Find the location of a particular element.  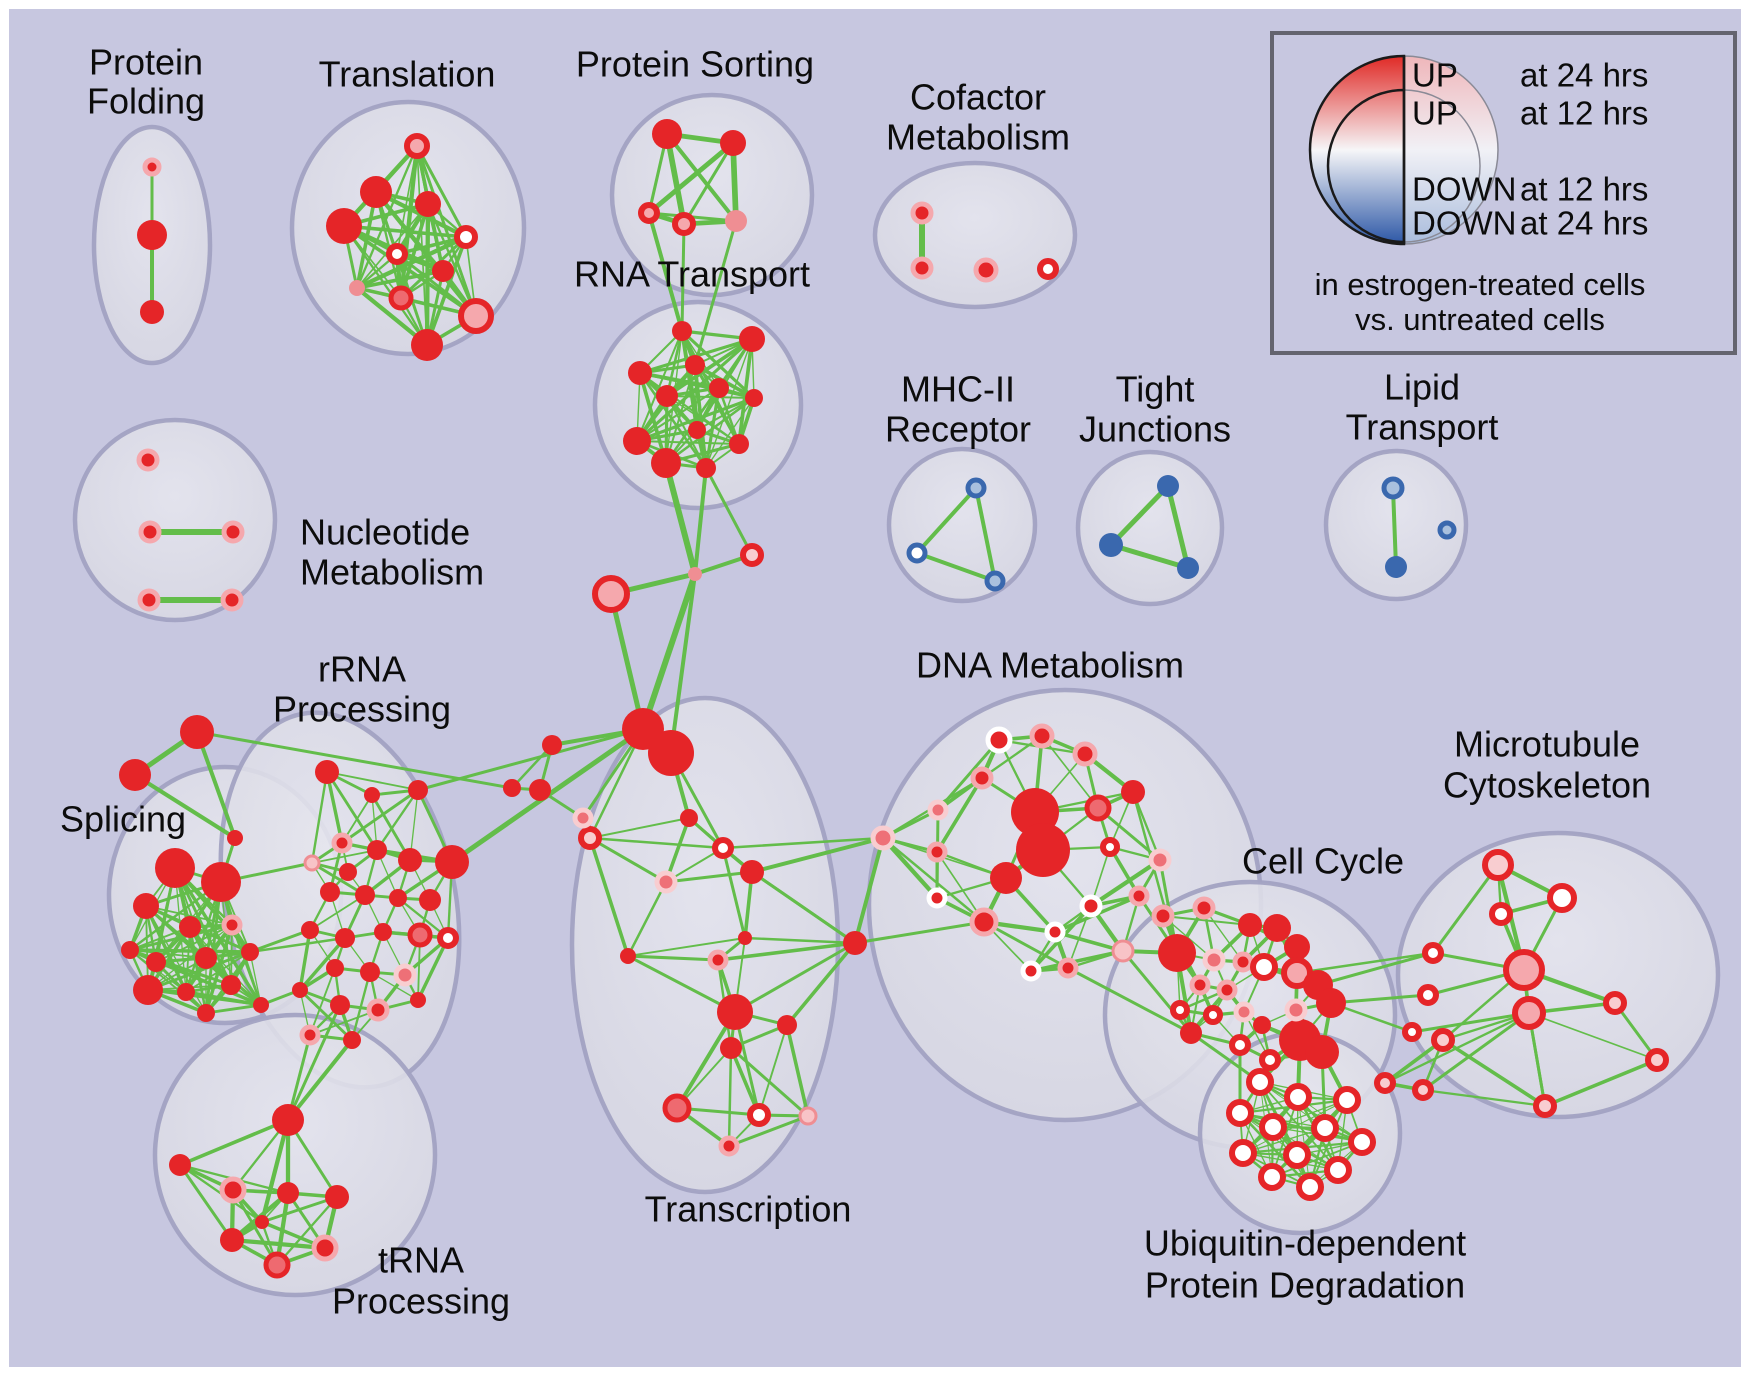

label-cell-cycle: Cell Cycle is located at coordinates (1323, 861).